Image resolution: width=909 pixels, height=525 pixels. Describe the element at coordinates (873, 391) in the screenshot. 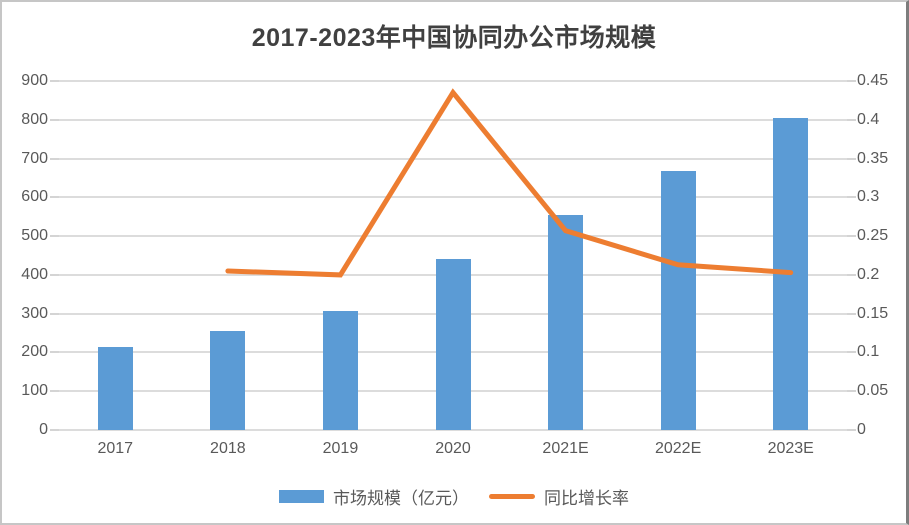

I see `right-axis-tick-label: 0.05` at that location.